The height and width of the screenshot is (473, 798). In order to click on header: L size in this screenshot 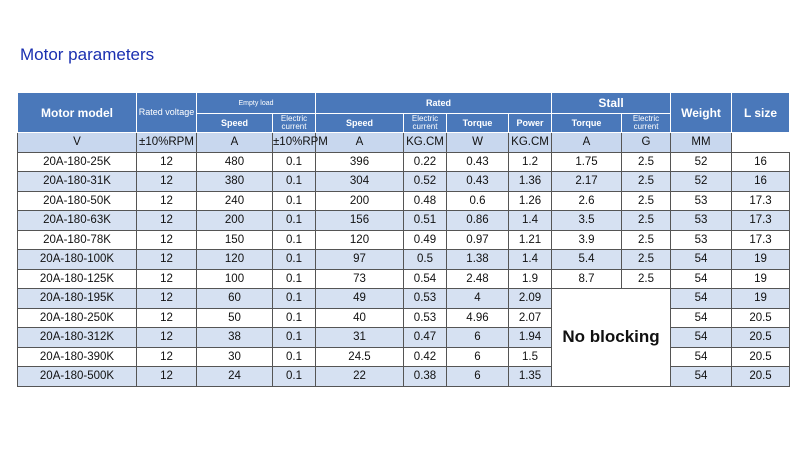, I will do `click(761, 112)`.